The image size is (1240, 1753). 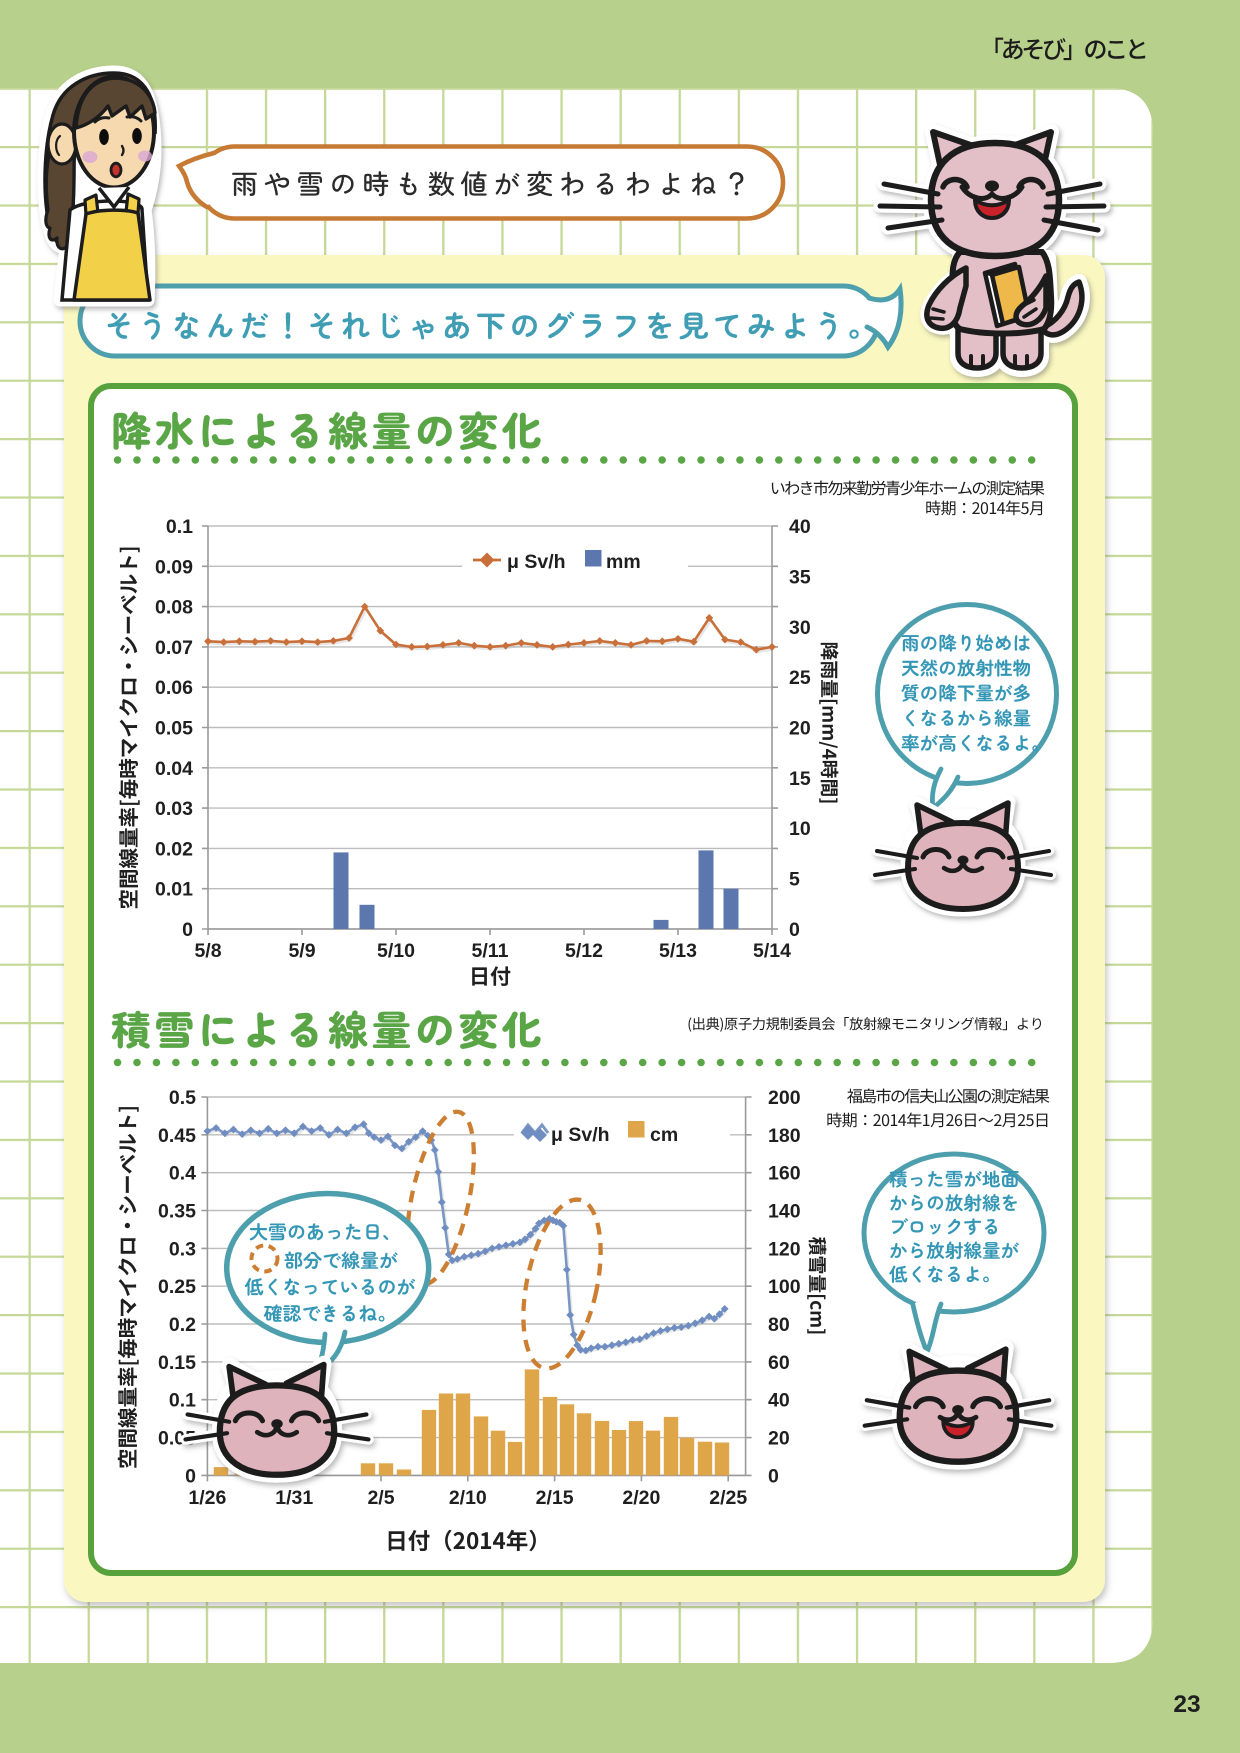 I want to click on svg-text: 0.35, so click(x=177, y=1212).